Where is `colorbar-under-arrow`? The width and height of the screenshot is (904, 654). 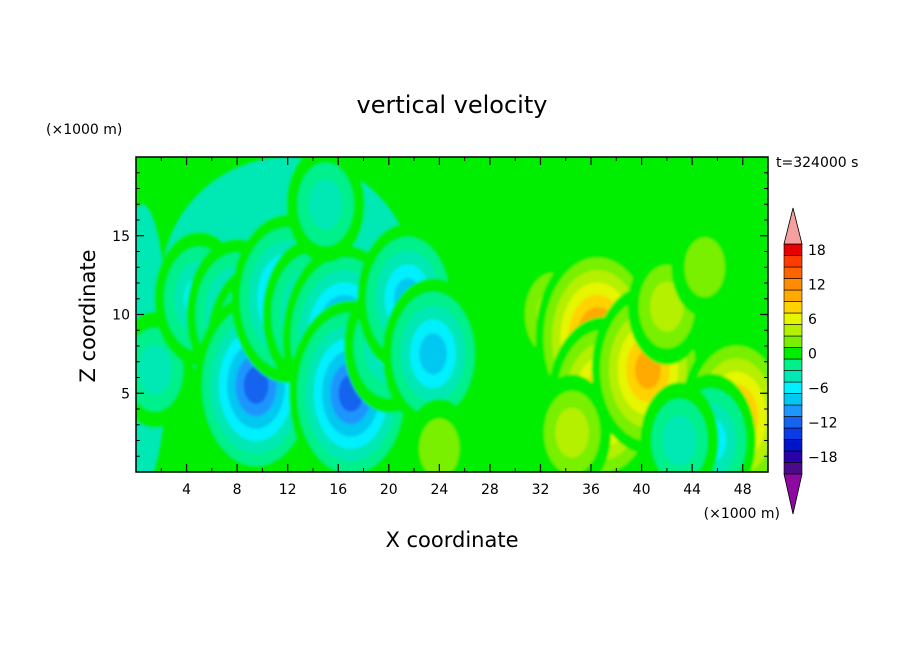
colorbar-under-arrow is located at coordinates (793, 494).